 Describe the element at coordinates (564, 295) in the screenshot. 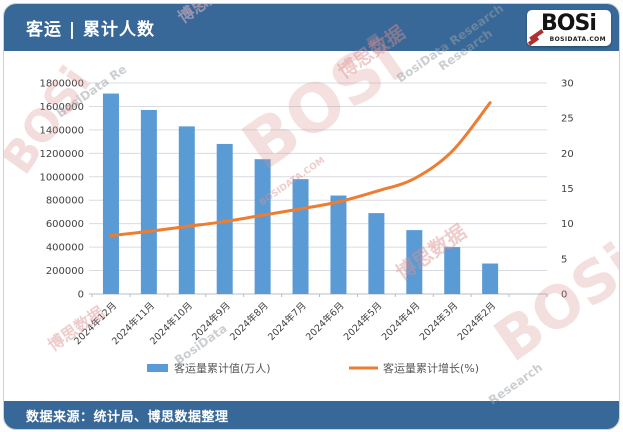

I see `y-axis-right-label: 0` at that location.